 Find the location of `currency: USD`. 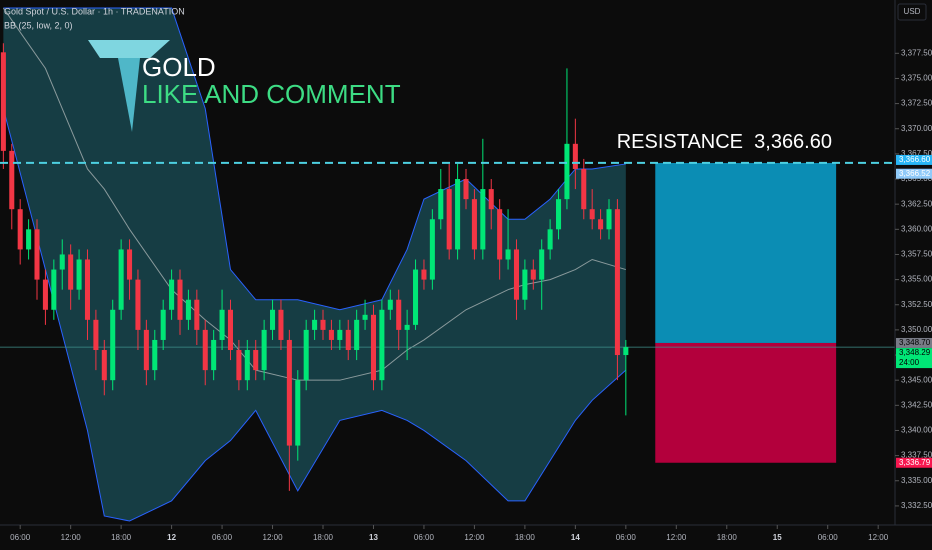

currency: USD is located at coordinates (912, 11).